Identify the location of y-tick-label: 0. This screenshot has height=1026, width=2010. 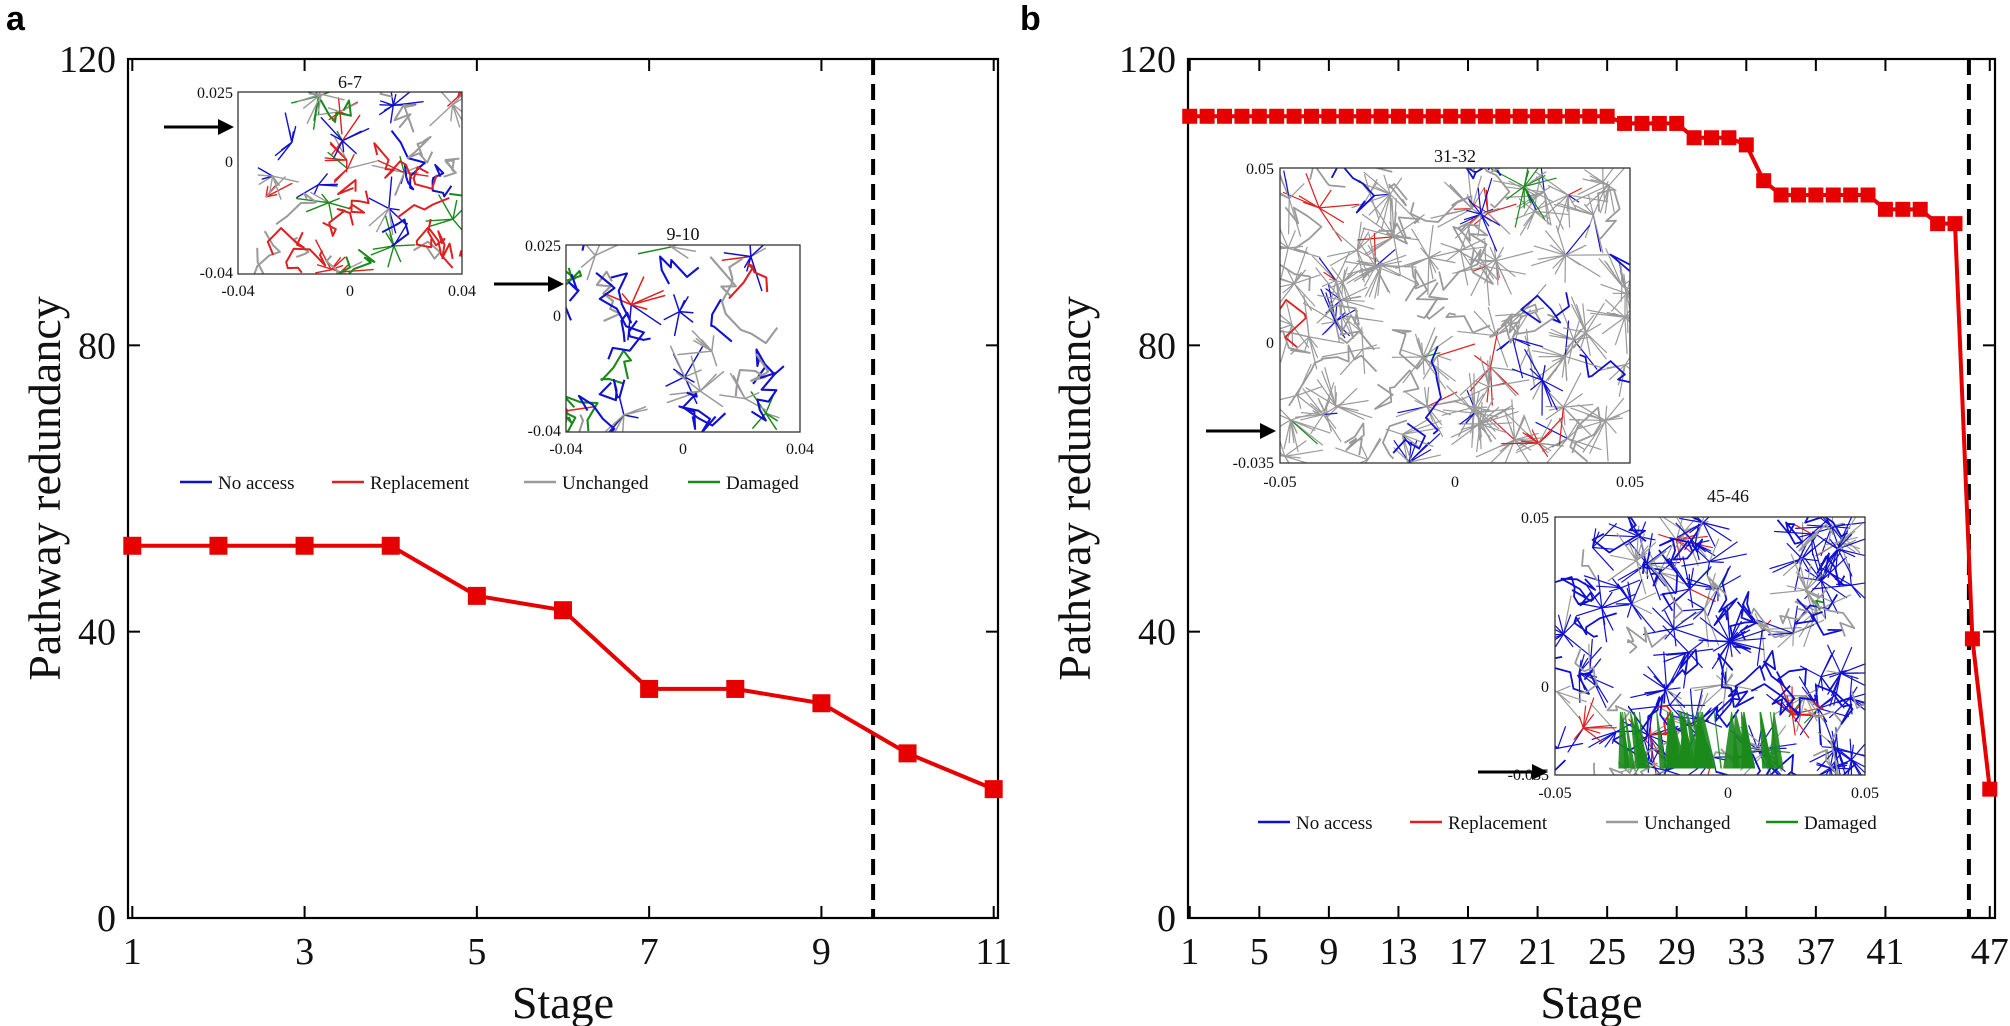
(1166, 919).